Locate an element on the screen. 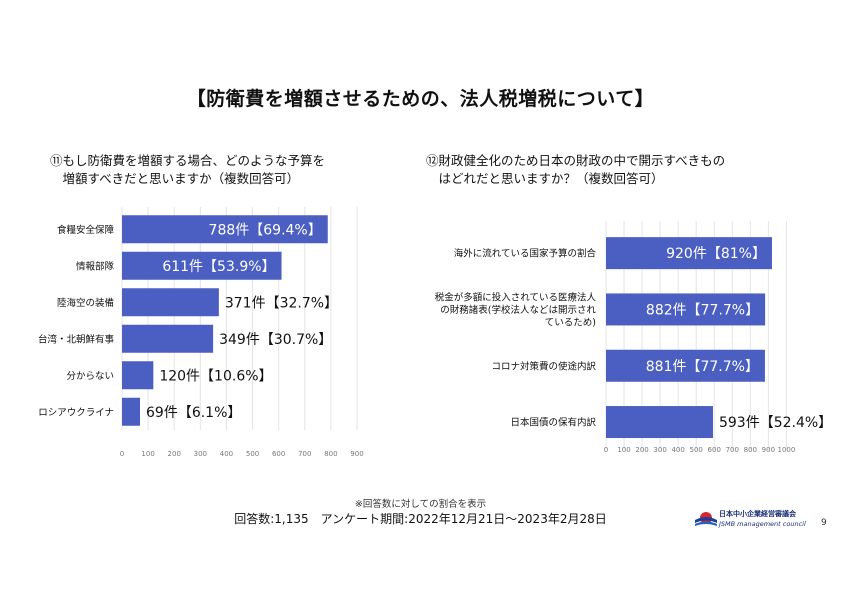  page-title: 【防衛費を増額させるための、法人税増税について】 is located at coordinates (420, 99).